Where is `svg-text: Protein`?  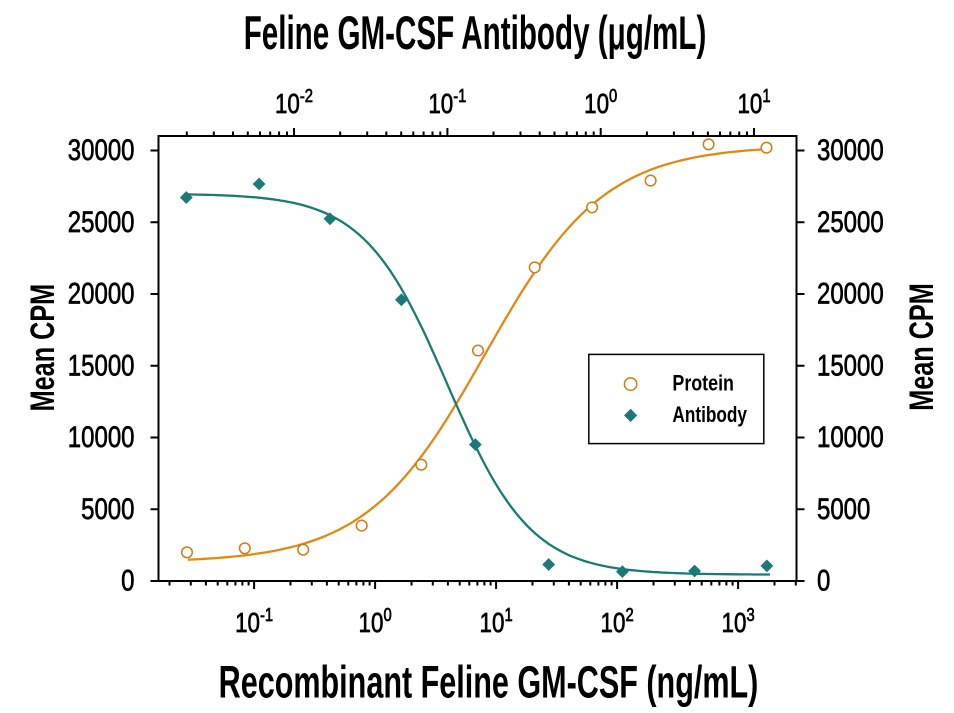 svg-text: Protein is located at coordinates (703, 384).